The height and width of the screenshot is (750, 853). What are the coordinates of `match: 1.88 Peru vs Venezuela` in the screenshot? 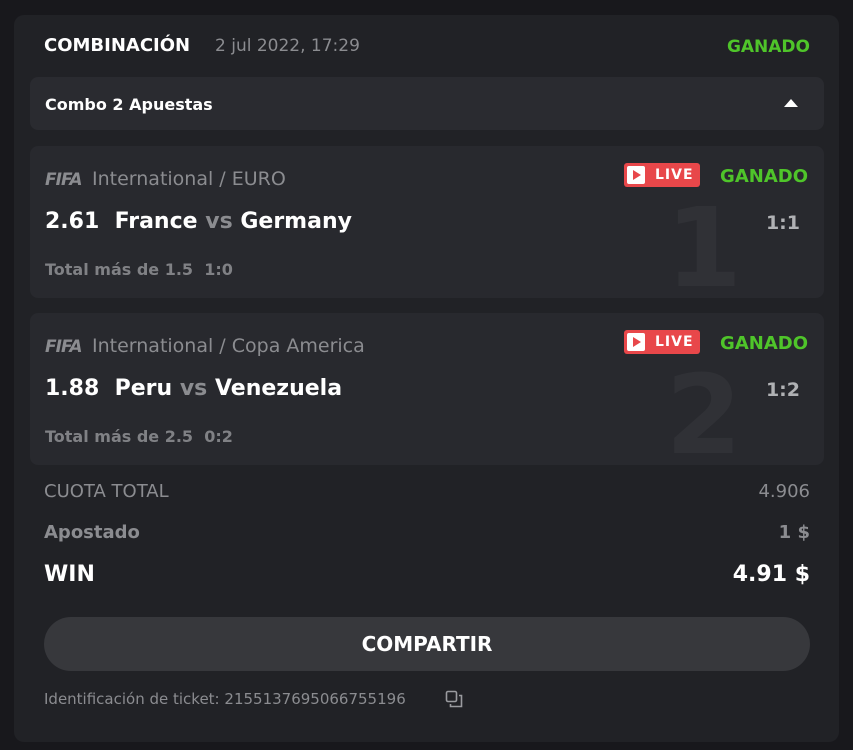 It's located at (193, 388).